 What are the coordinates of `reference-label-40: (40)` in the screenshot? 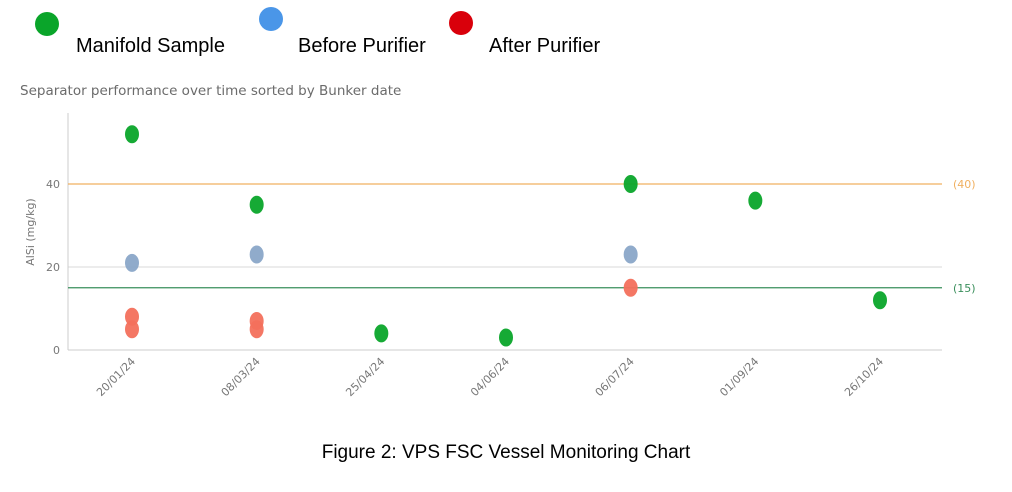 It's located at (964, 184).